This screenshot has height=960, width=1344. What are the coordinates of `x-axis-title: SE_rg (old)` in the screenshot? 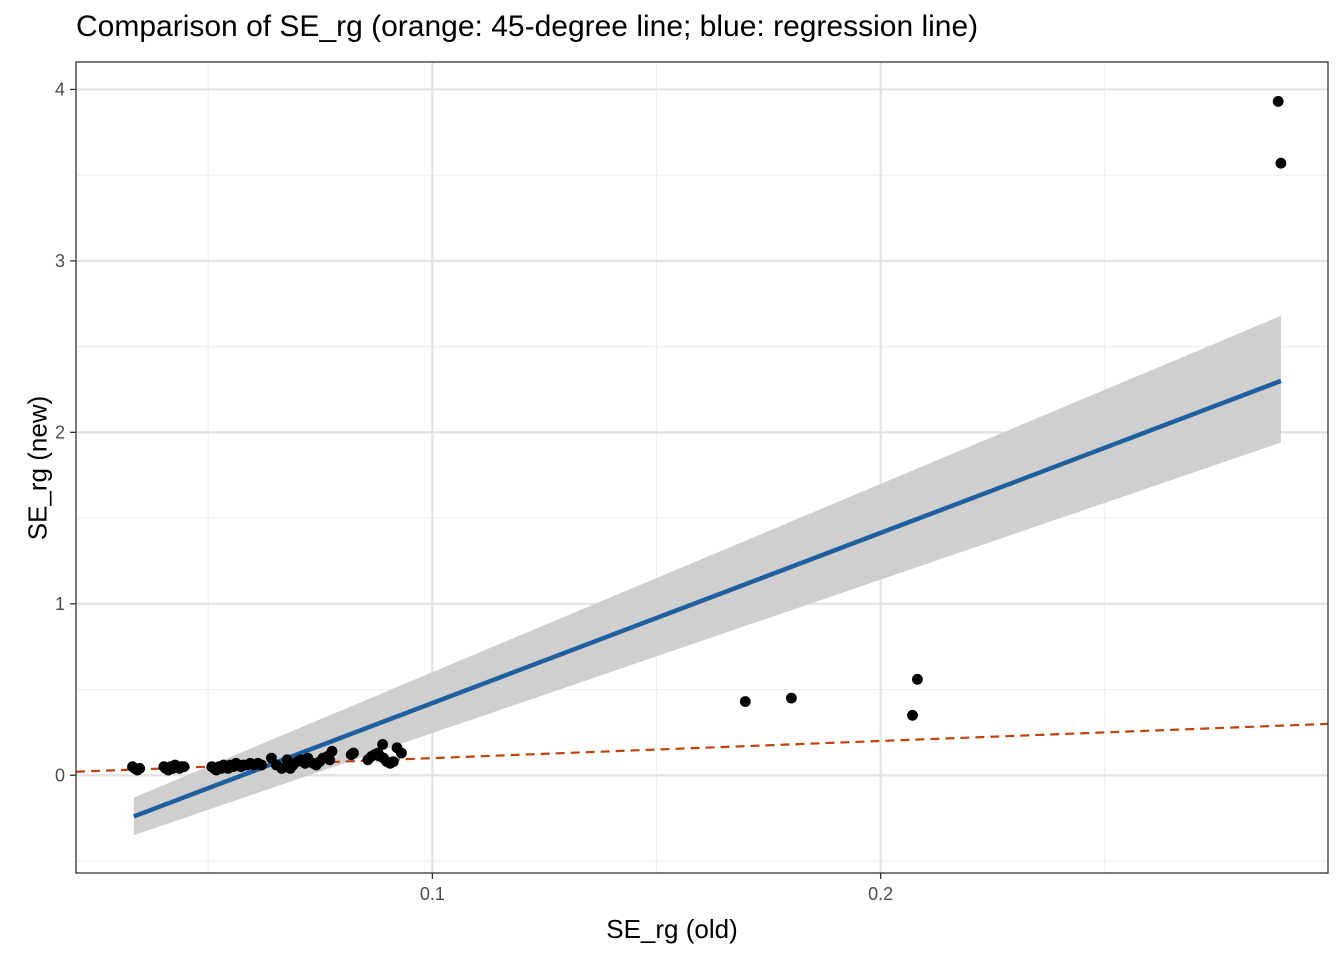 It's located at (672, 929).